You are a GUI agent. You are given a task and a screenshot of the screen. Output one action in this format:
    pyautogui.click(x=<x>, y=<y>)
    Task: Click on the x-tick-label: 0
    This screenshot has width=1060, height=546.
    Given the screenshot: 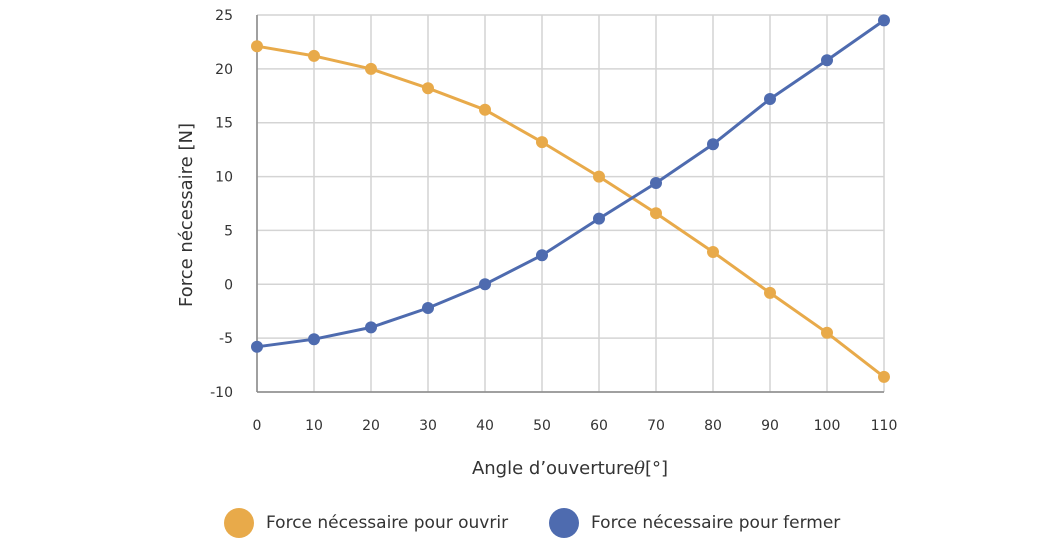 What is the action you would take?
    pyautogui.click(x=257, y=426)
    